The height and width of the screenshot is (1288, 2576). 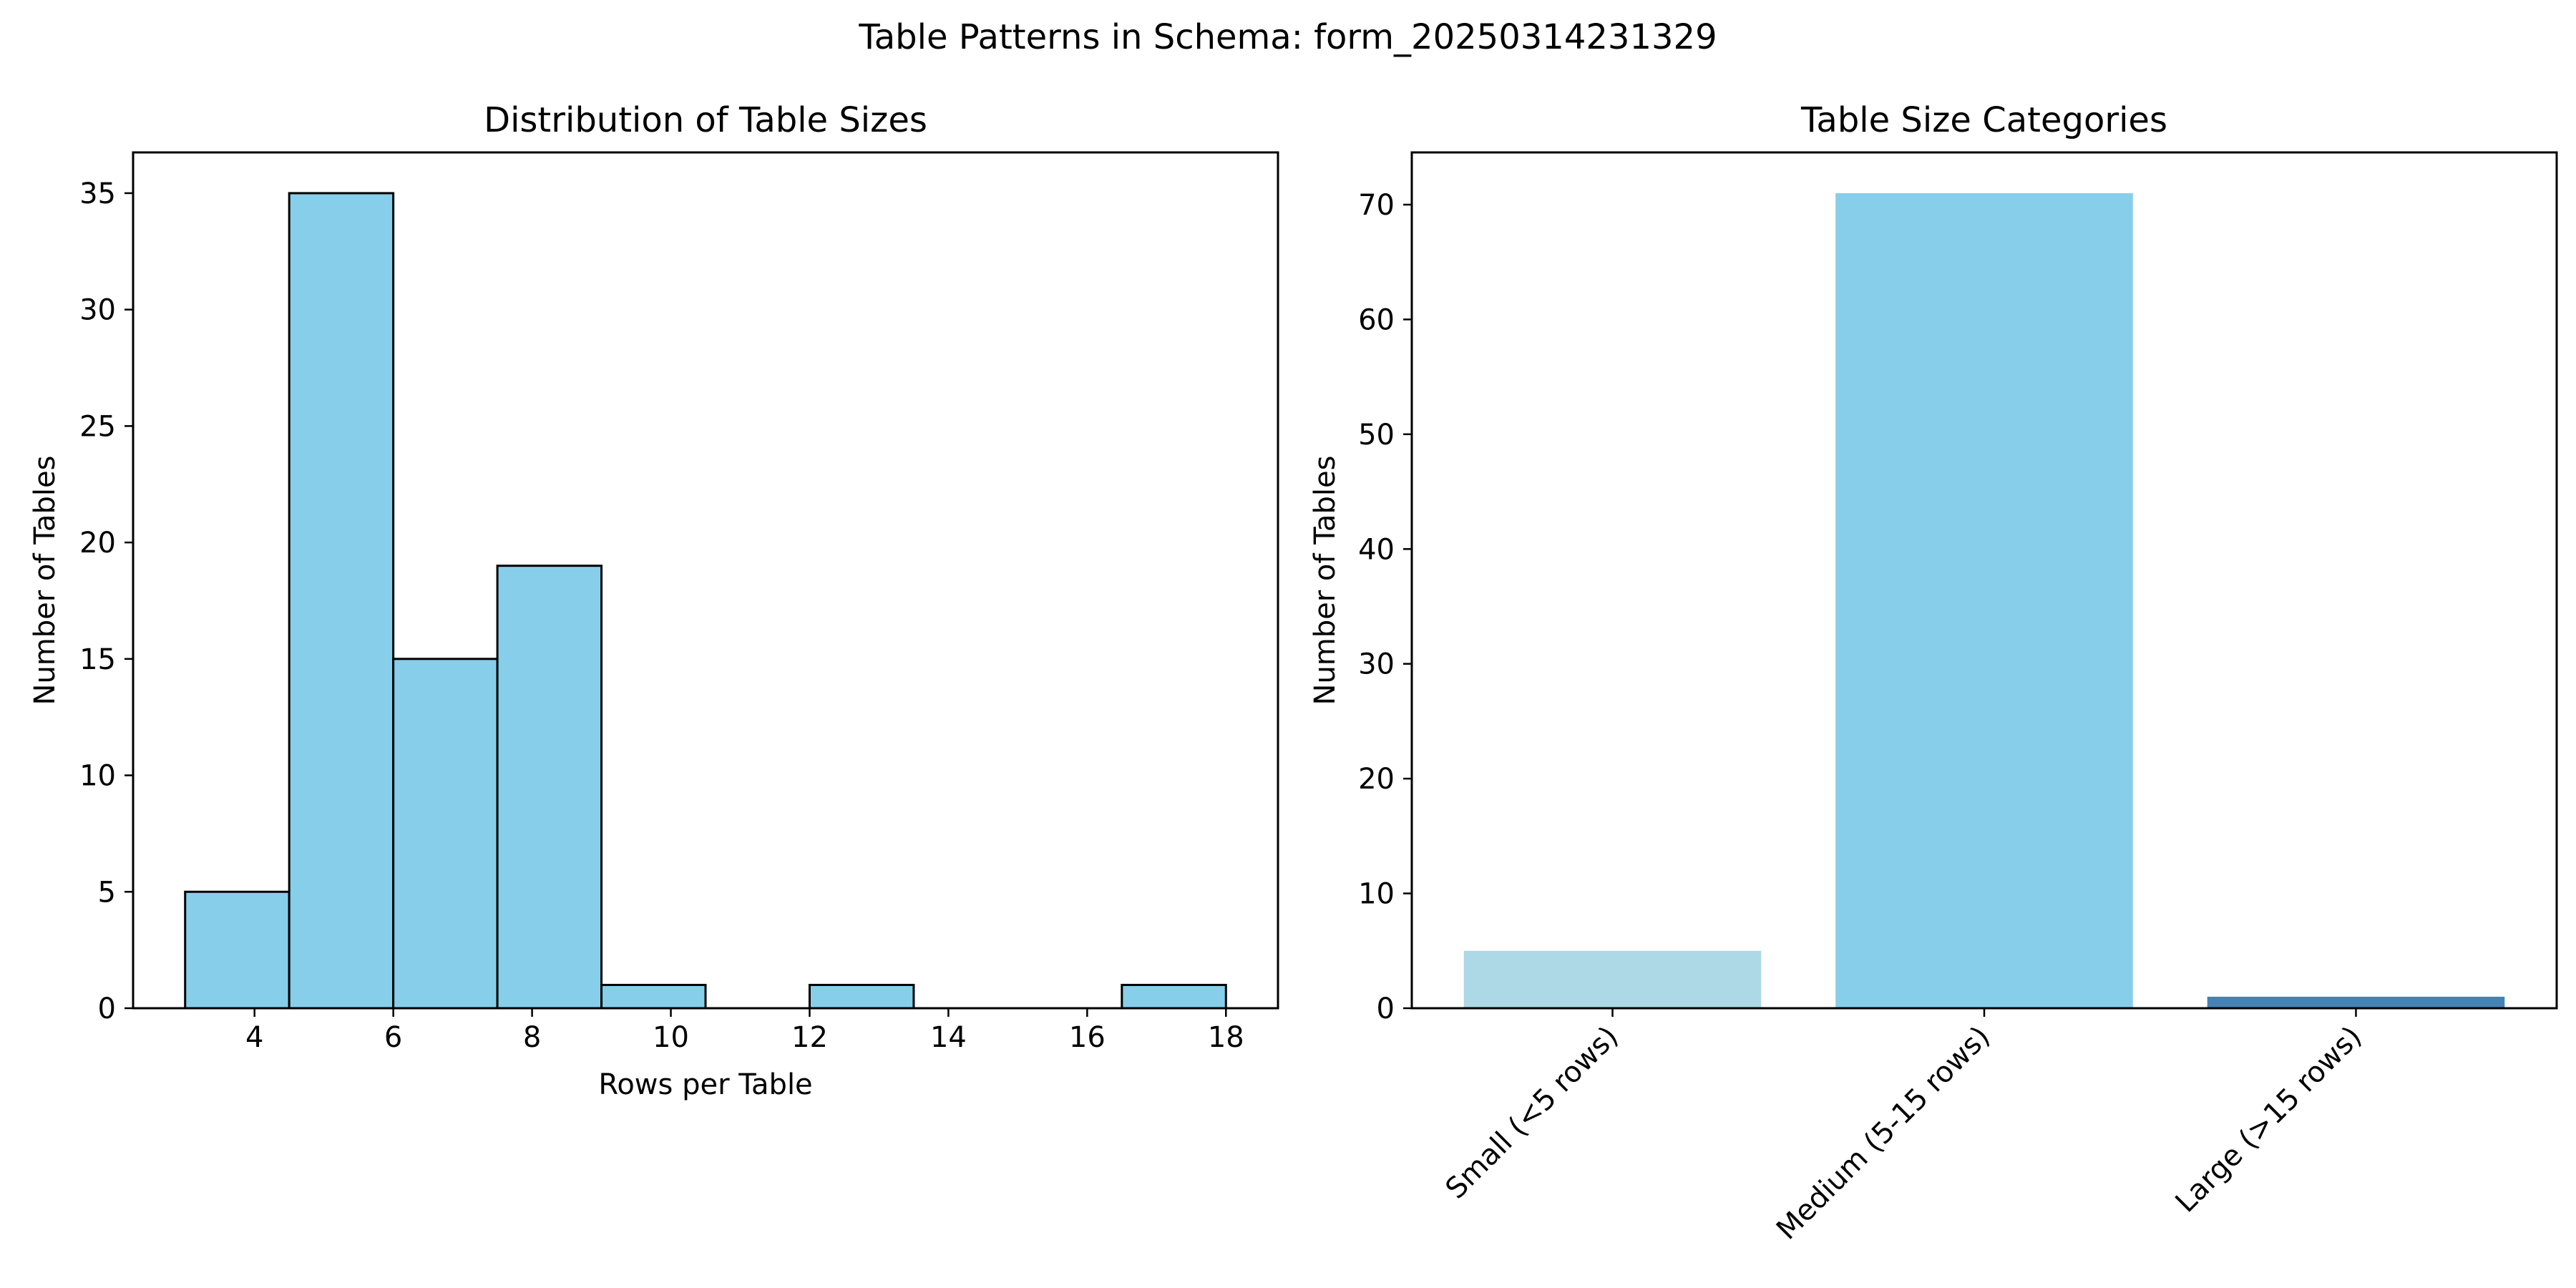 I want to click on category-y-tick-label: 40, so click(x=1376, y=549).